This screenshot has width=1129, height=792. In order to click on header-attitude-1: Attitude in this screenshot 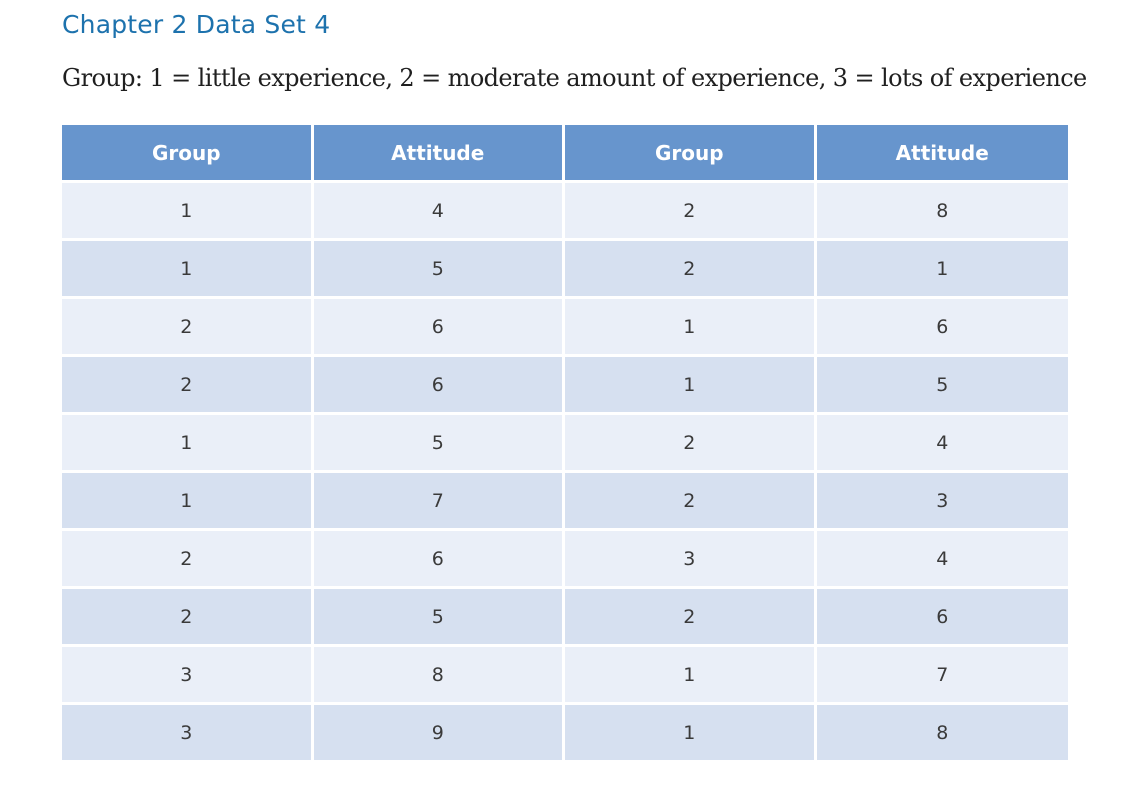, I will do `click(439, 154)`.